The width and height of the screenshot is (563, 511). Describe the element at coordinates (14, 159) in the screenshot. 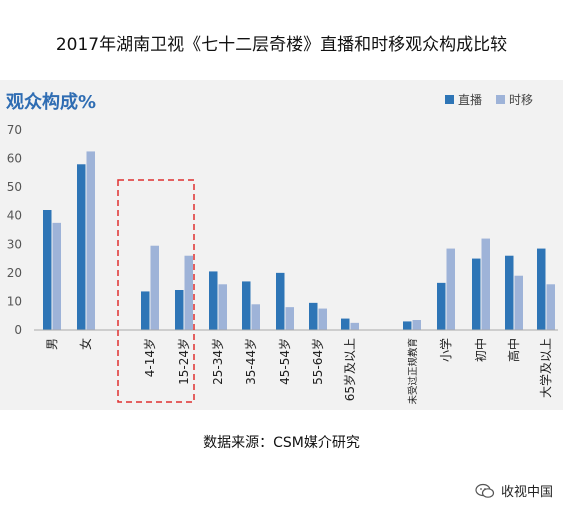

I see `y-tick-label: 60` at that location.